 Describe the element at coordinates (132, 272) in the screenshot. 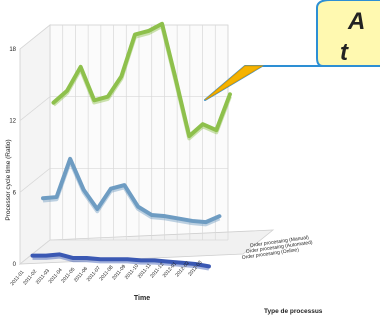

I see `x-tick-label: 2011-10` at that location.